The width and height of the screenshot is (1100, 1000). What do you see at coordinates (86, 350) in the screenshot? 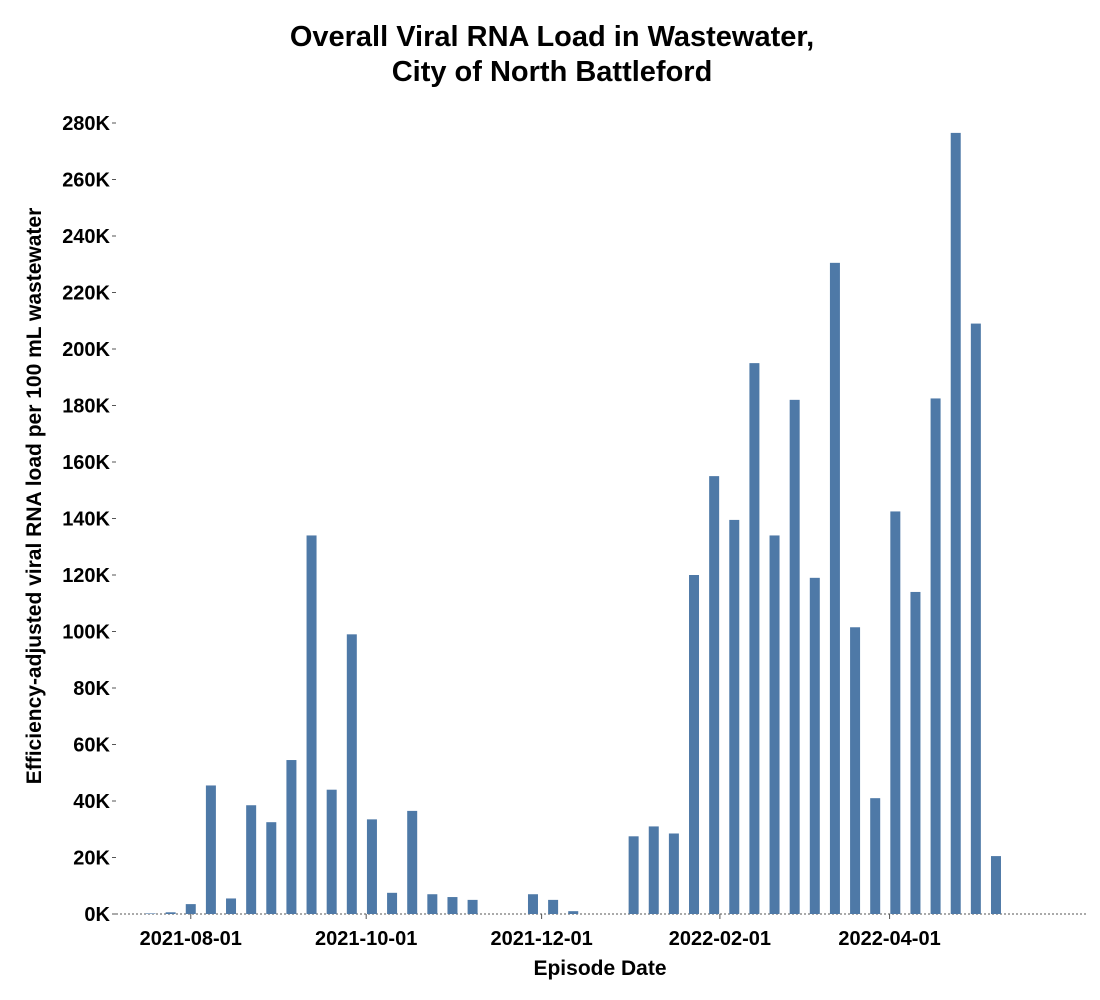
I see `y-tick-label: 200K` at bounding box center [86, 350].